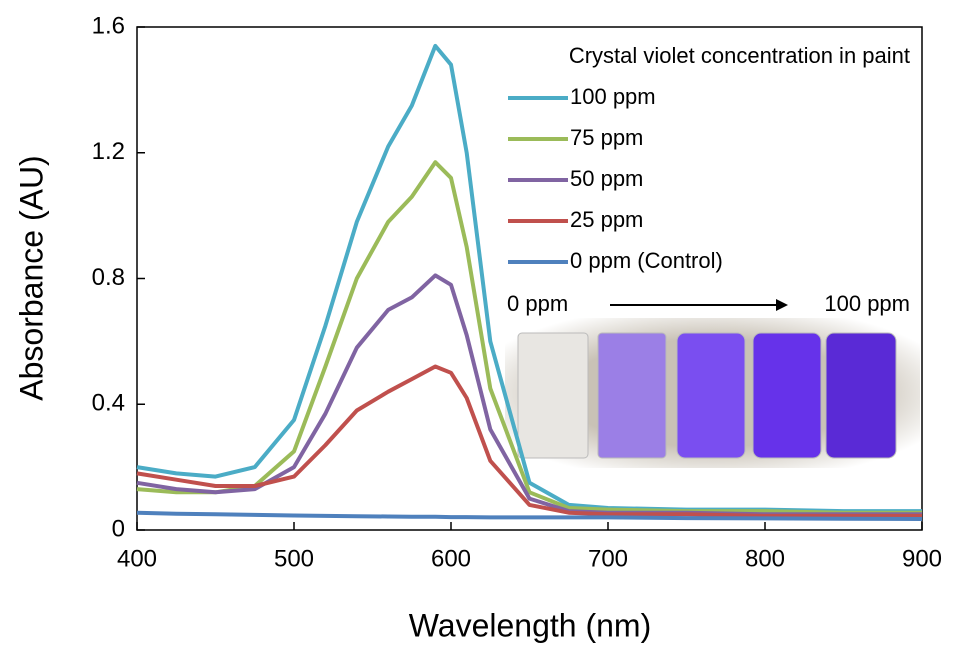  Describe the element at coordinates (451, 558) in the screenshot. I see `x-tick-label: 600` at that location.